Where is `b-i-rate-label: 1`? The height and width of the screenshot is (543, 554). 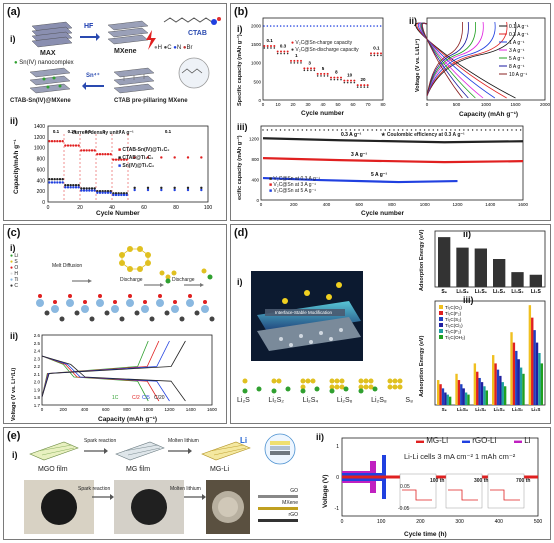
b-i-rate-label: 1 is located at coordinates (296, 55).